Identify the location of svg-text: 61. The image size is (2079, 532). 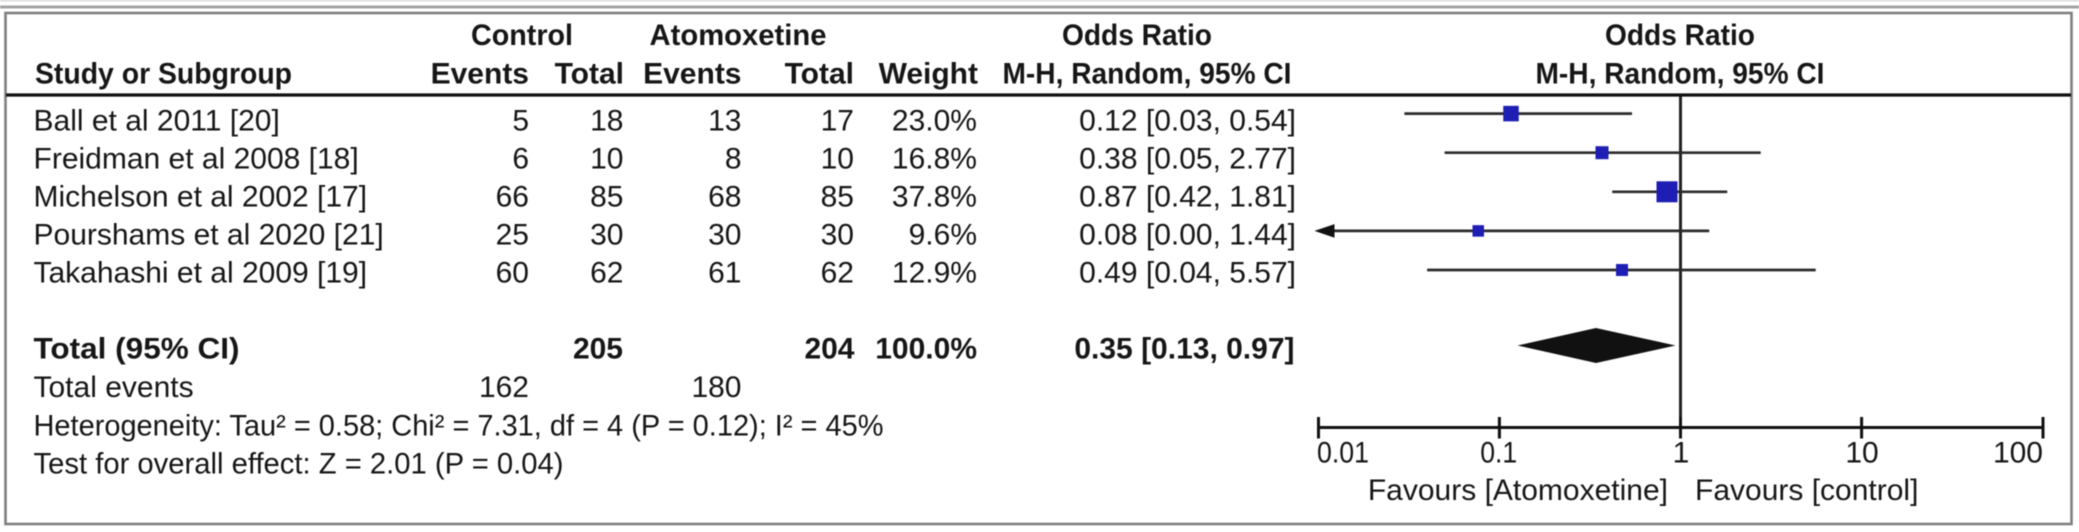
(724, 273).